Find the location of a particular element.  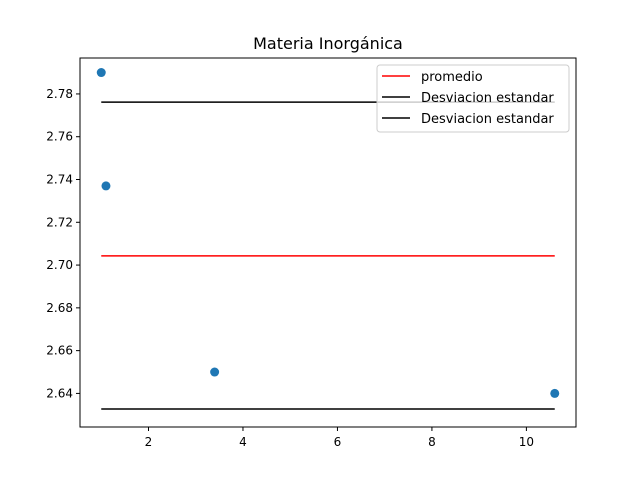

x-tick-label: 6 is located at coordinates (338, 442).